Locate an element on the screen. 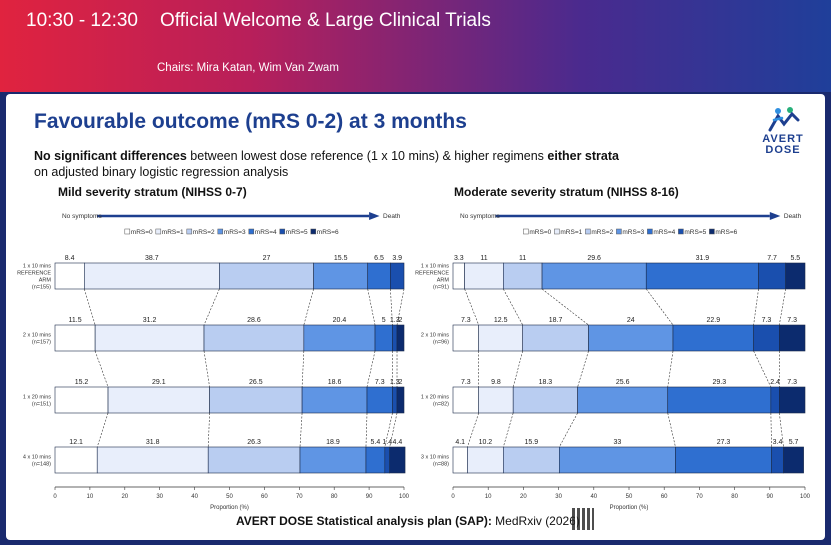  data-label: 15.2 is located at coordinates (82, 382).